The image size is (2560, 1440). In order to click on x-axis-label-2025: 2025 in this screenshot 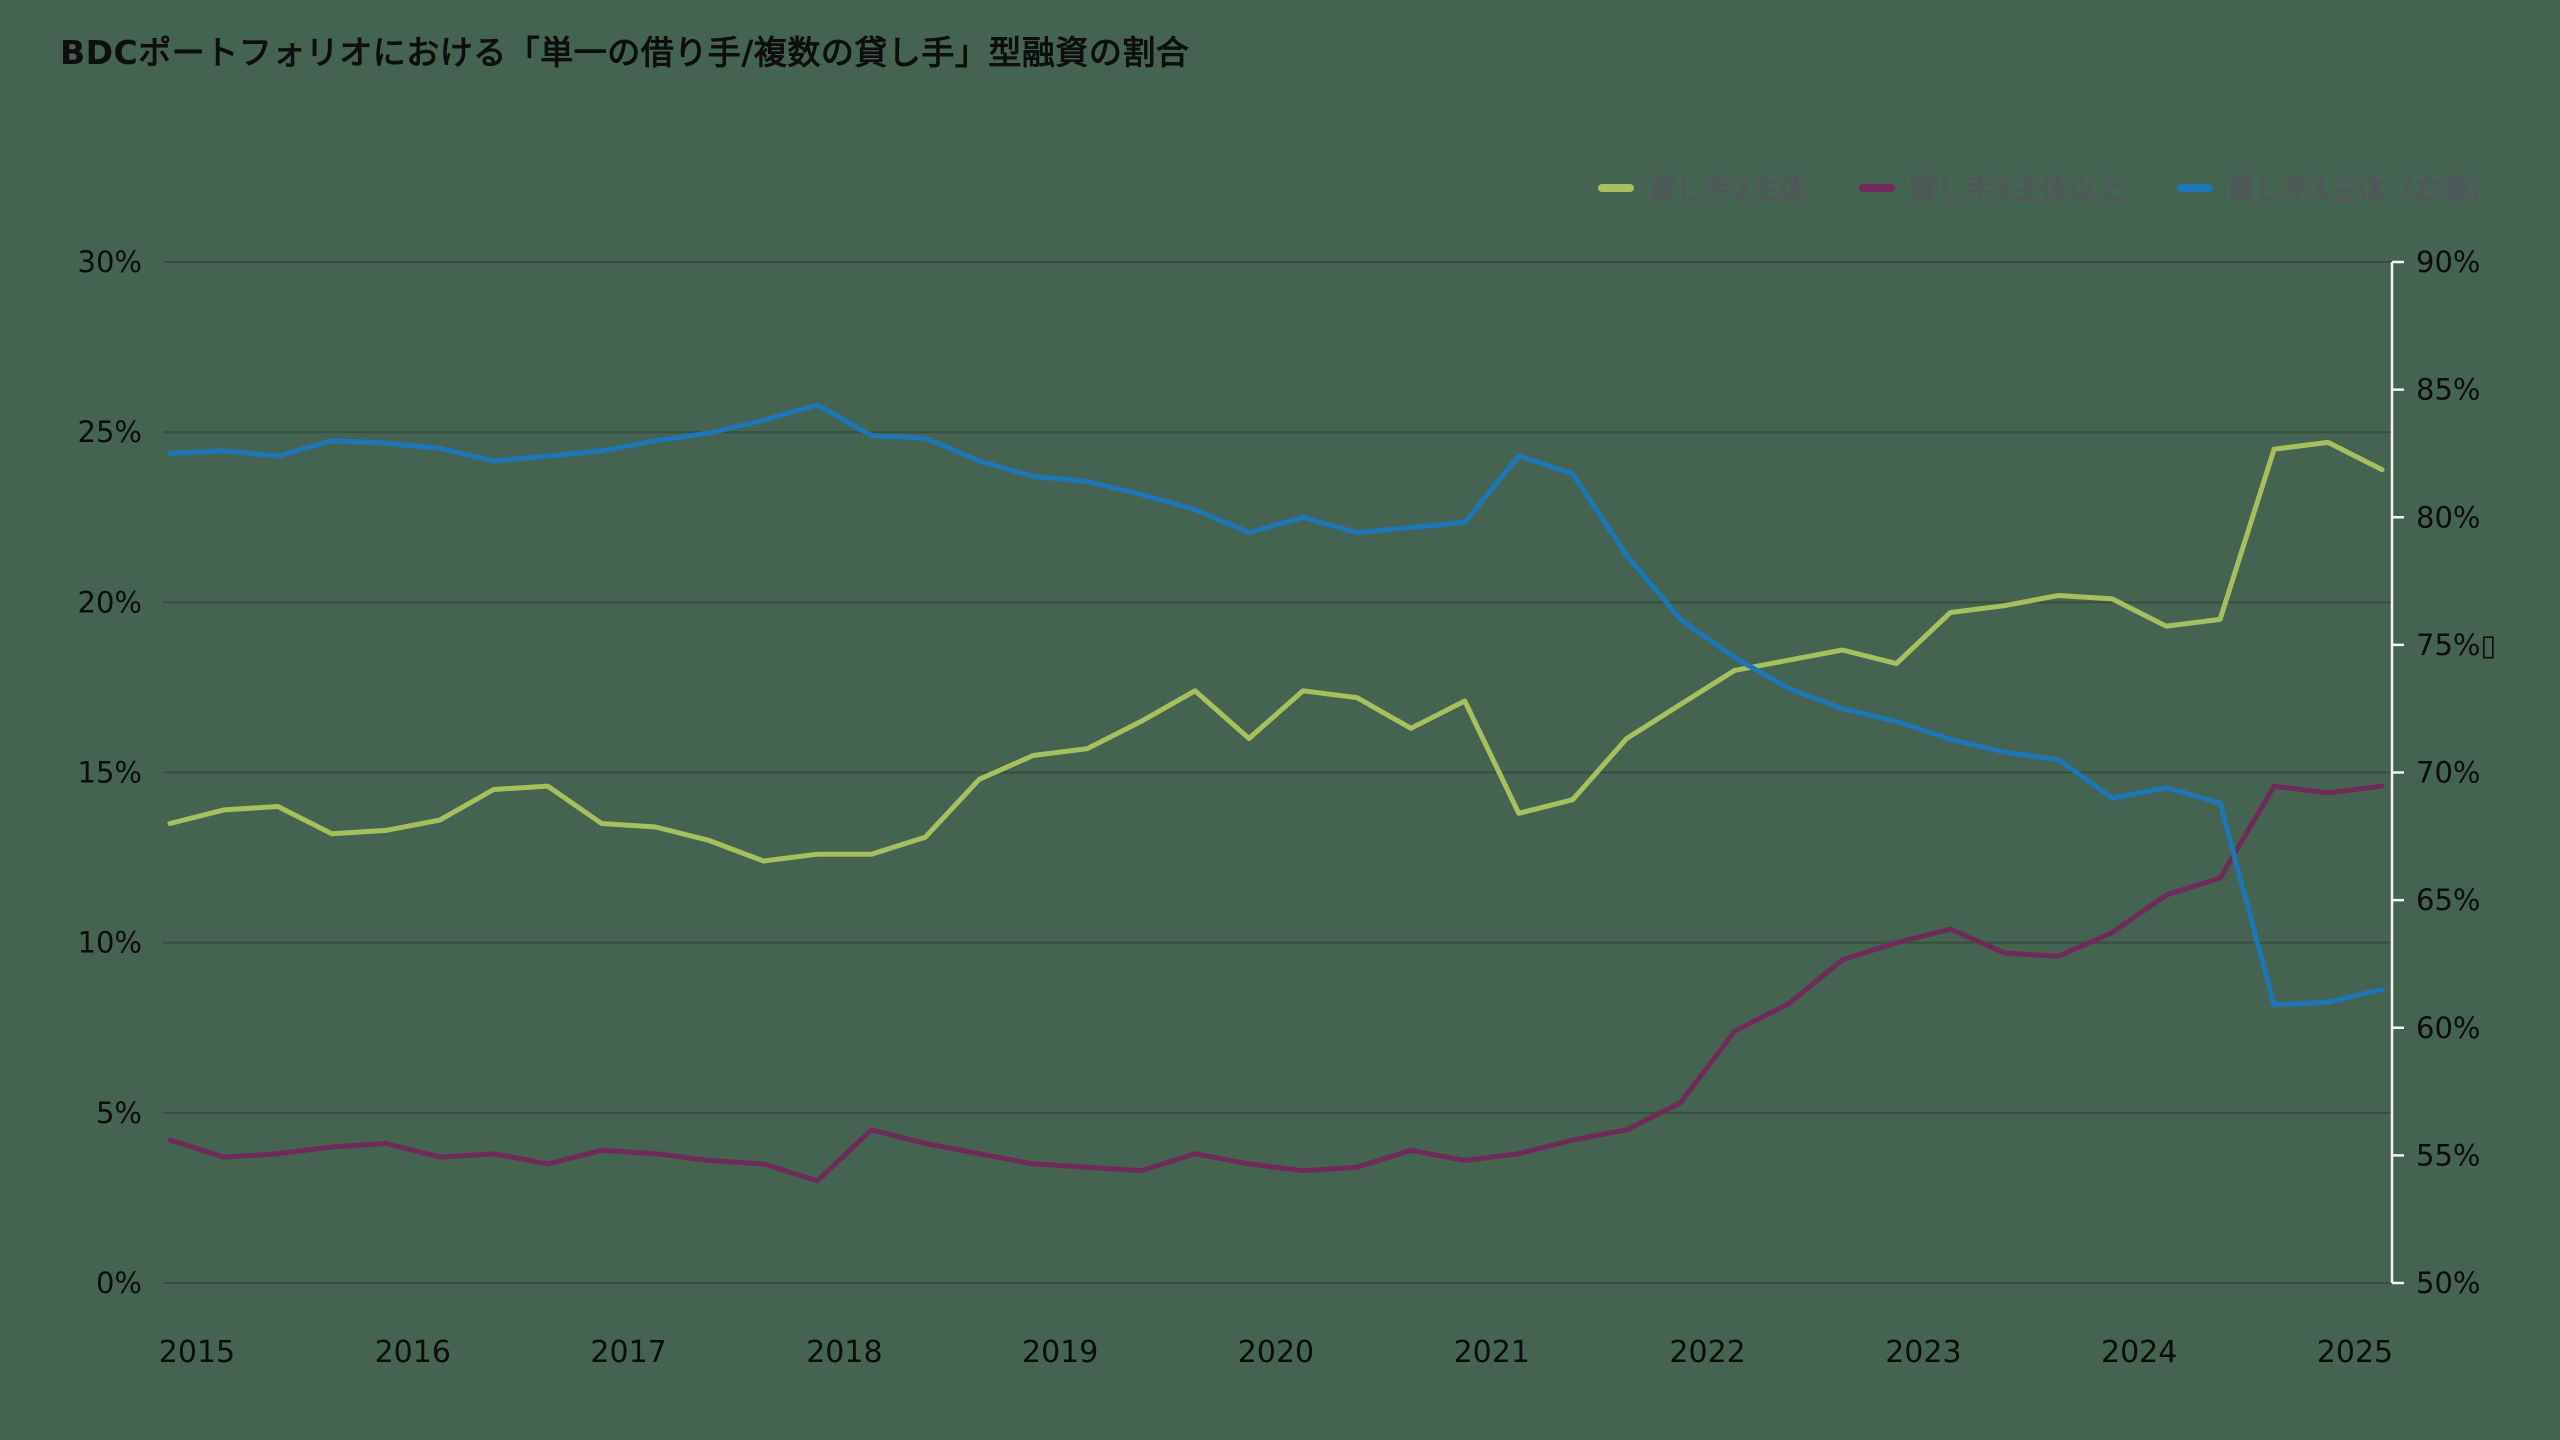, I will do `click(2355, 1352)`.